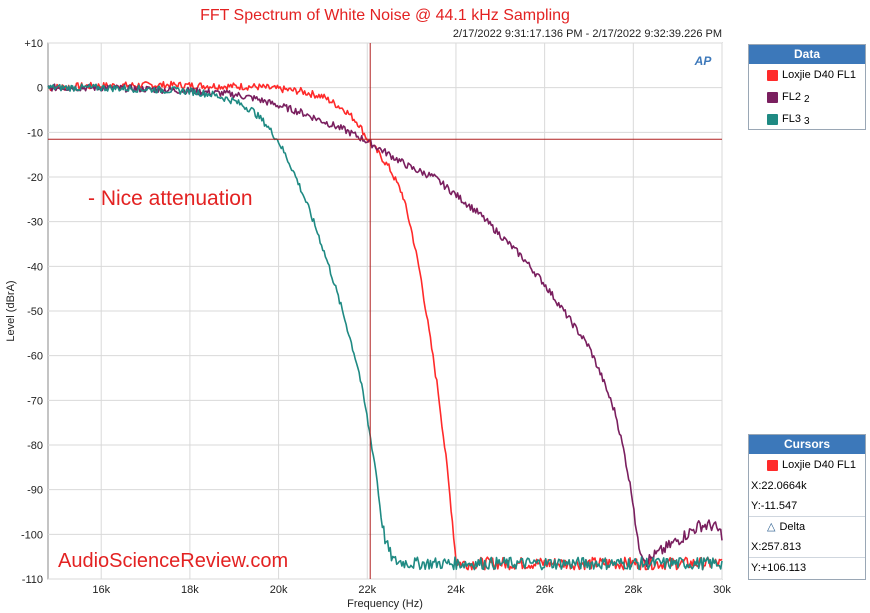  I want to click on watermark: AudioScienceReview.com, so click(173, 561).